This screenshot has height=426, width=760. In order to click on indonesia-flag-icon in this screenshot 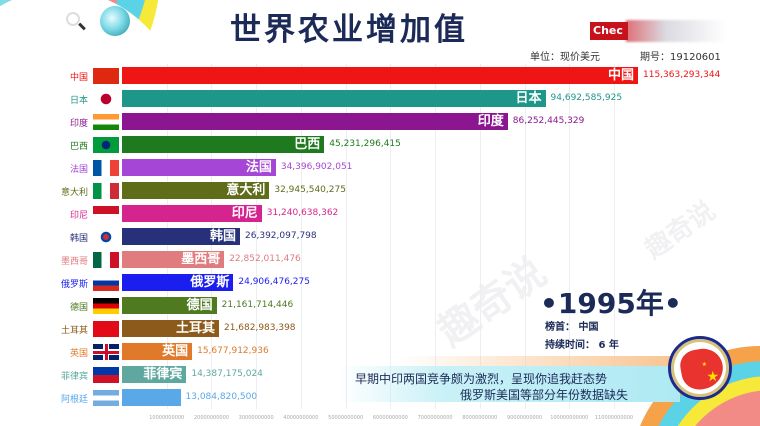, I will do `click(106, 214)`.